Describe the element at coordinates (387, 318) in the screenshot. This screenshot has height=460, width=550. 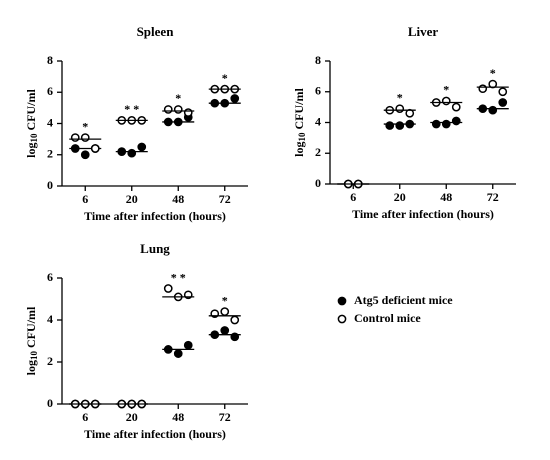
I see `legend-label: Control mice` at that location.